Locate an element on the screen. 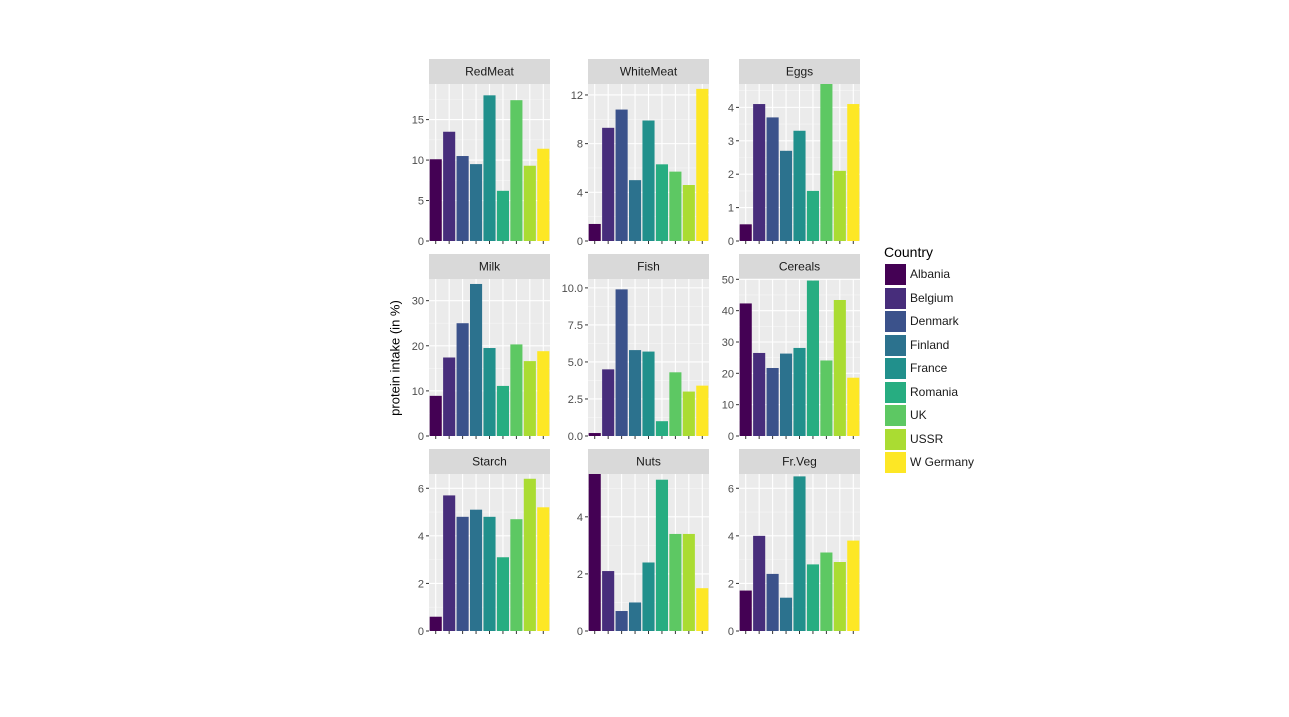 Image resolution: width=1289 pixels, height=717 pixels. y-tick-label: 20 is located at coordinates (728, 374).